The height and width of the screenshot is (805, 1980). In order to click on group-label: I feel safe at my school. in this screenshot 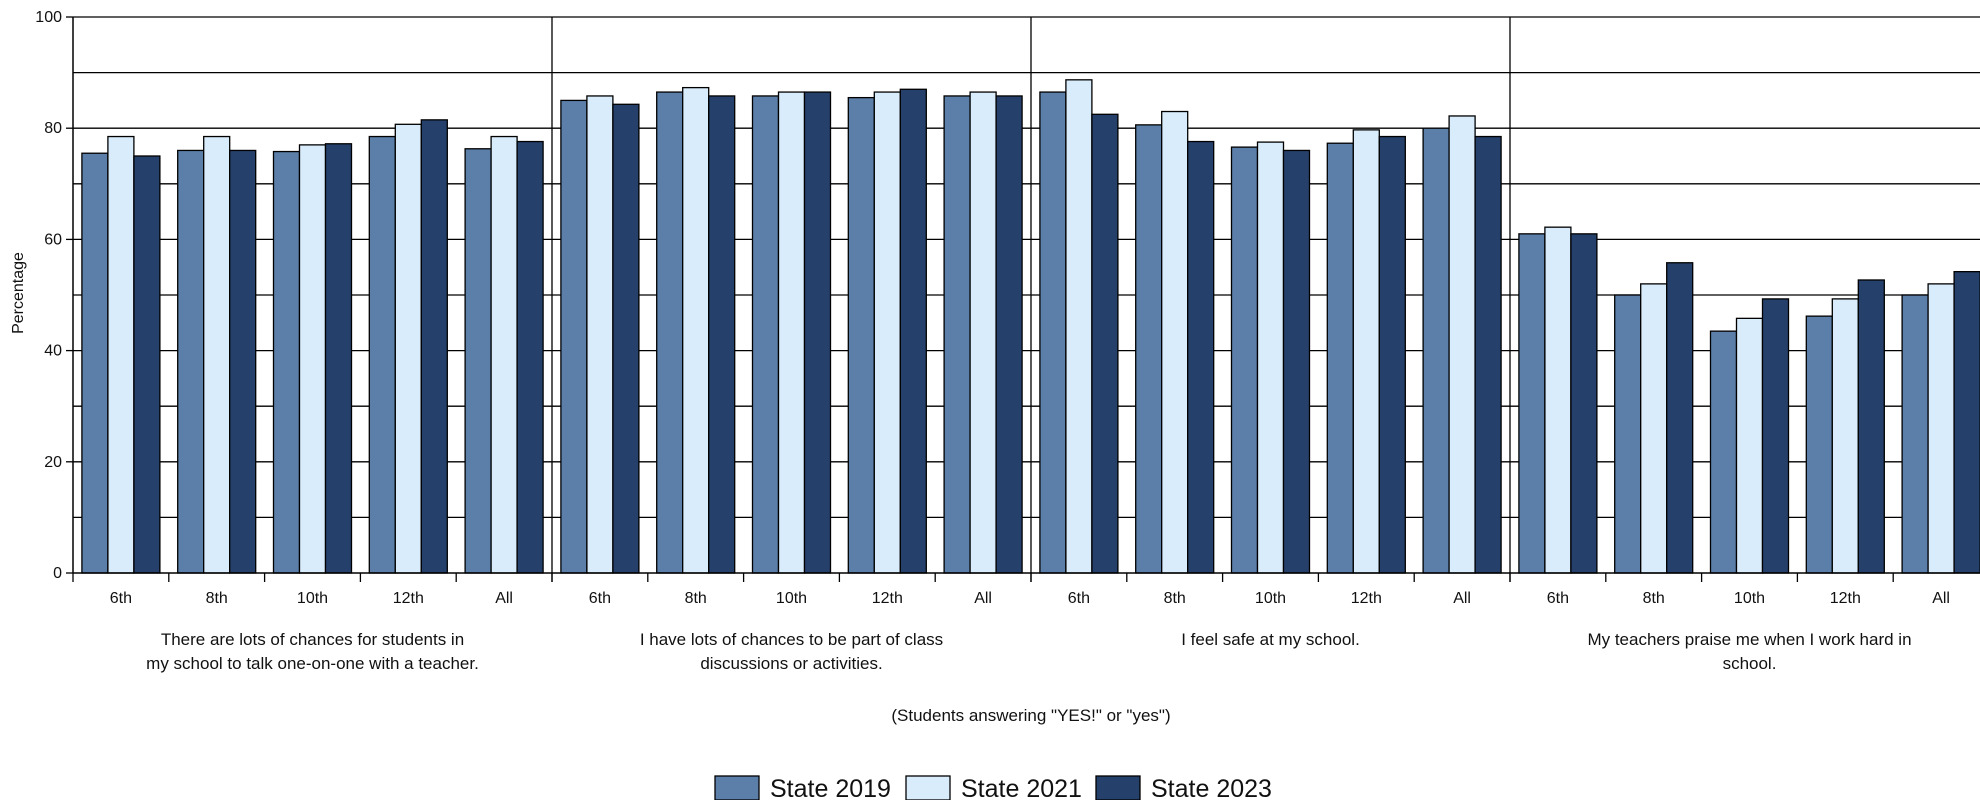, I will do `click(1270, 639)`.